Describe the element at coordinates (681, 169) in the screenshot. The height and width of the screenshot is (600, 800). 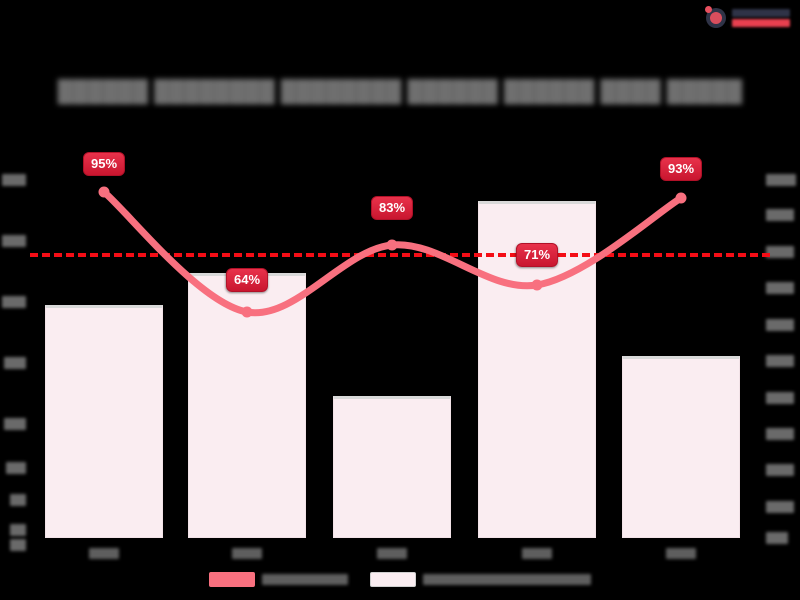
I see `data-label-4: 93%` at that location.